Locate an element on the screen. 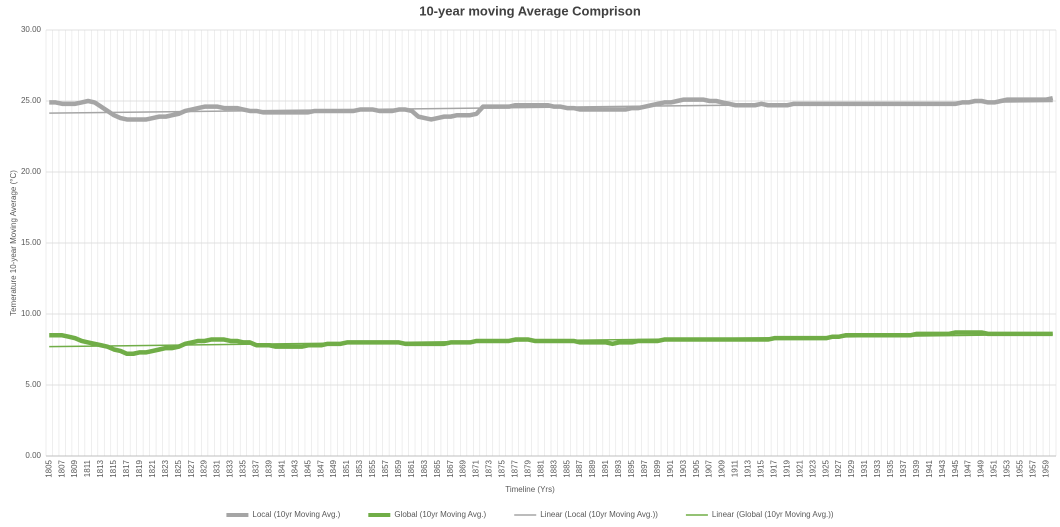  x-tick-label: 1943 is located at coordinates (942, 468).